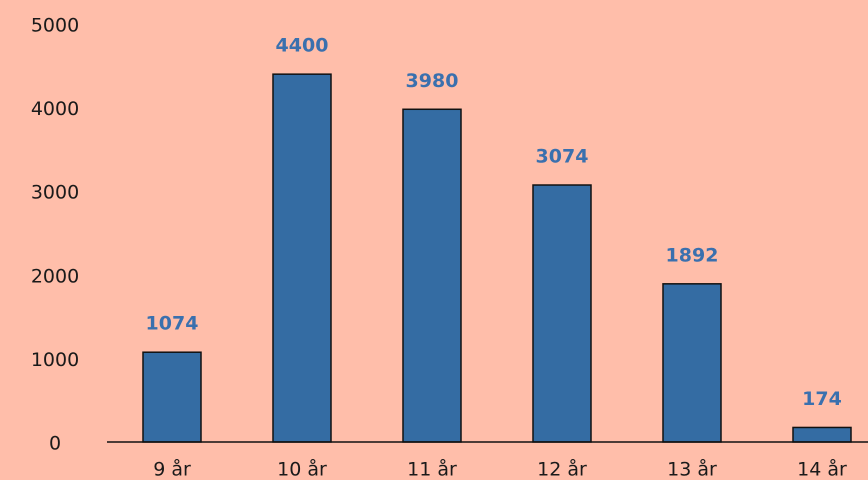 The image size is (868, 480). I want to click on y-tick-label: 2000, so click(55, 276).